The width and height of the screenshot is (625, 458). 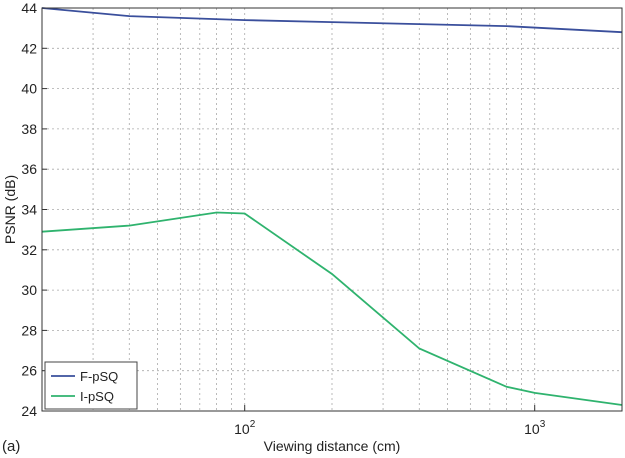 What do you see at coordinates (245, 428) in the screenshot?
I see `x-tick-label: 10²` at bounding box center [245, 428].